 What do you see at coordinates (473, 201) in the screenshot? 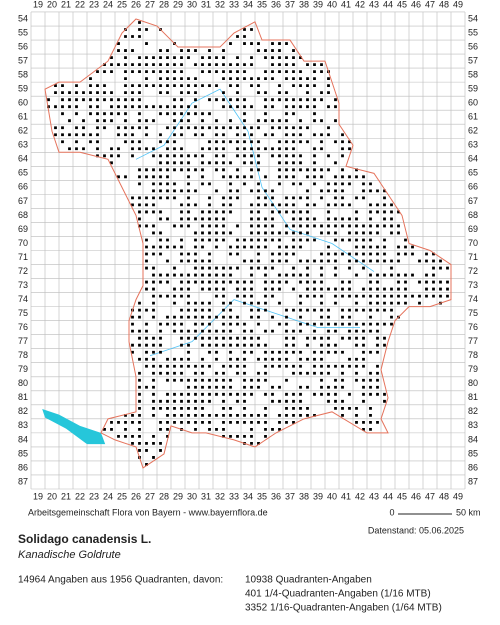
I see `row-label: 67` at bounding box center [473, 201].